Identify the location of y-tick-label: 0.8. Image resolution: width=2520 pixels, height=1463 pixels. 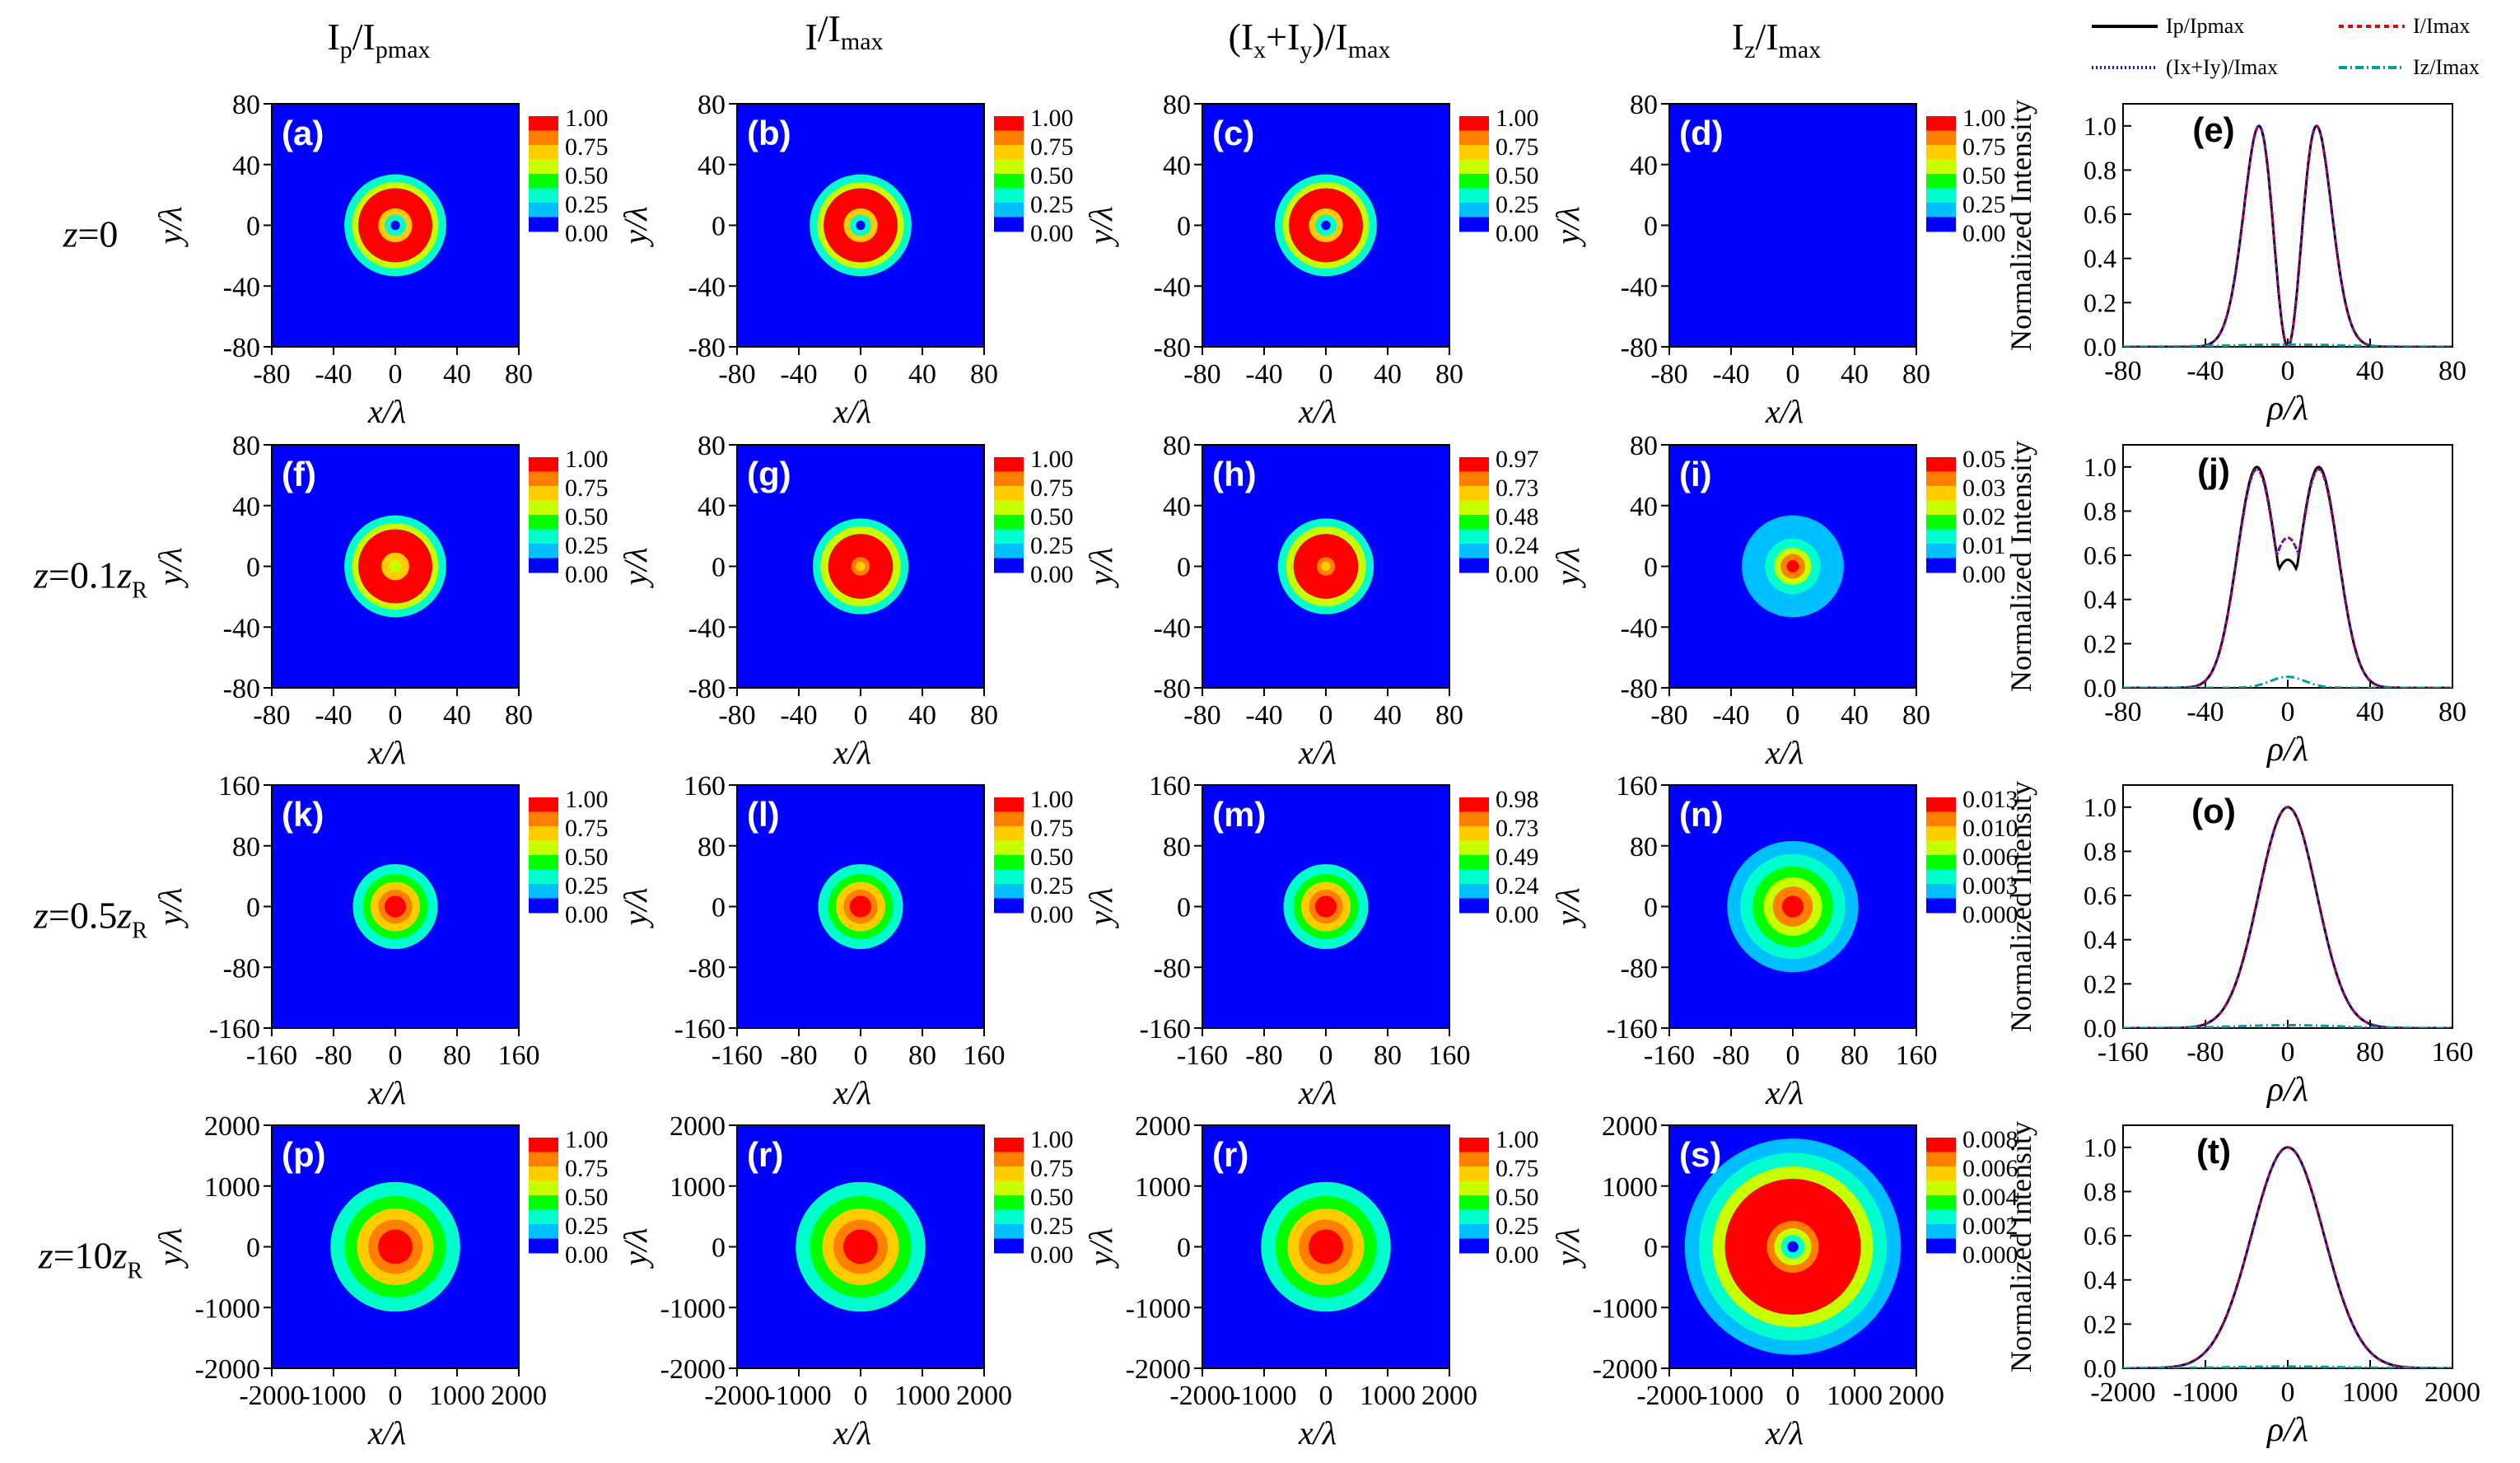
(2100, 851).